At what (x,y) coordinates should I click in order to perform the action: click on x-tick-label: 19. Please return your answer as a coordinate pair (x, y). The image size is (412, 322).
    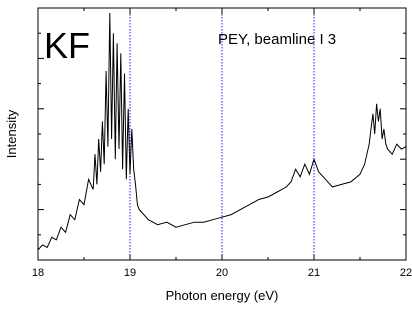
    Looking at the image, I should click on (130, 273).